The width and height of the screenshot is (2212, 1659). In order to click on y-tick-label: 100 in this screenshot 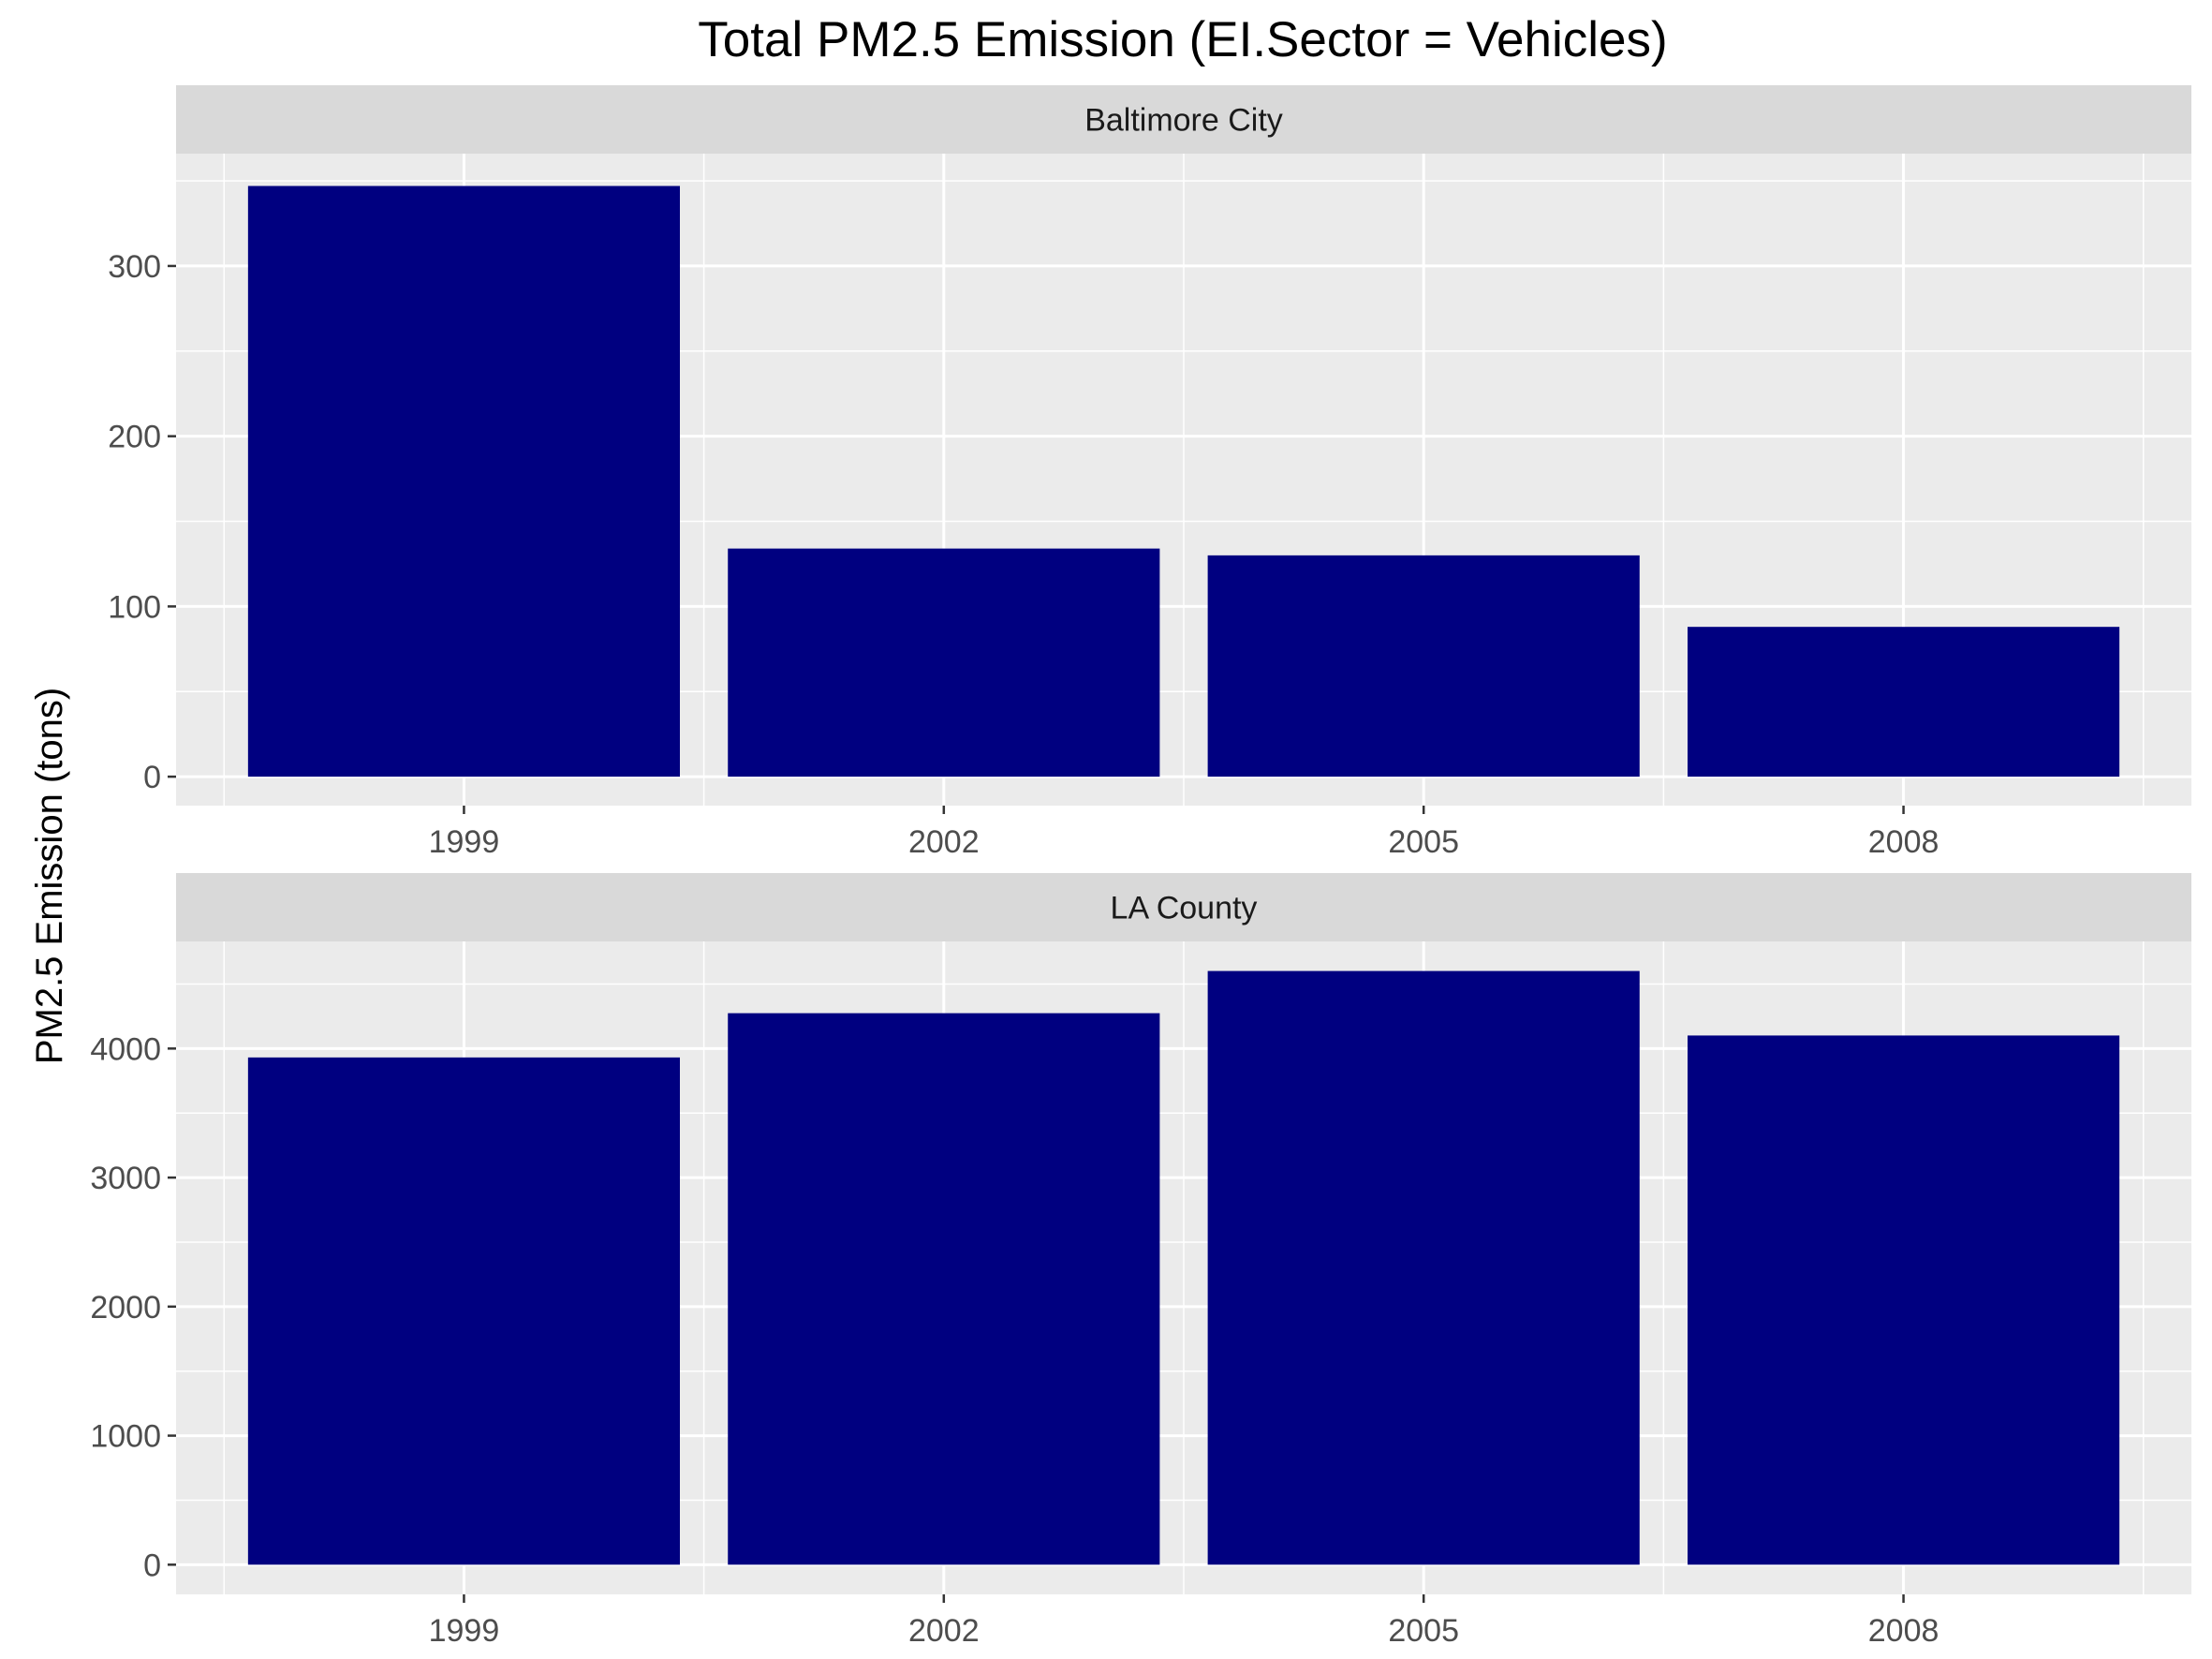, I will do `click(134, 607)`.